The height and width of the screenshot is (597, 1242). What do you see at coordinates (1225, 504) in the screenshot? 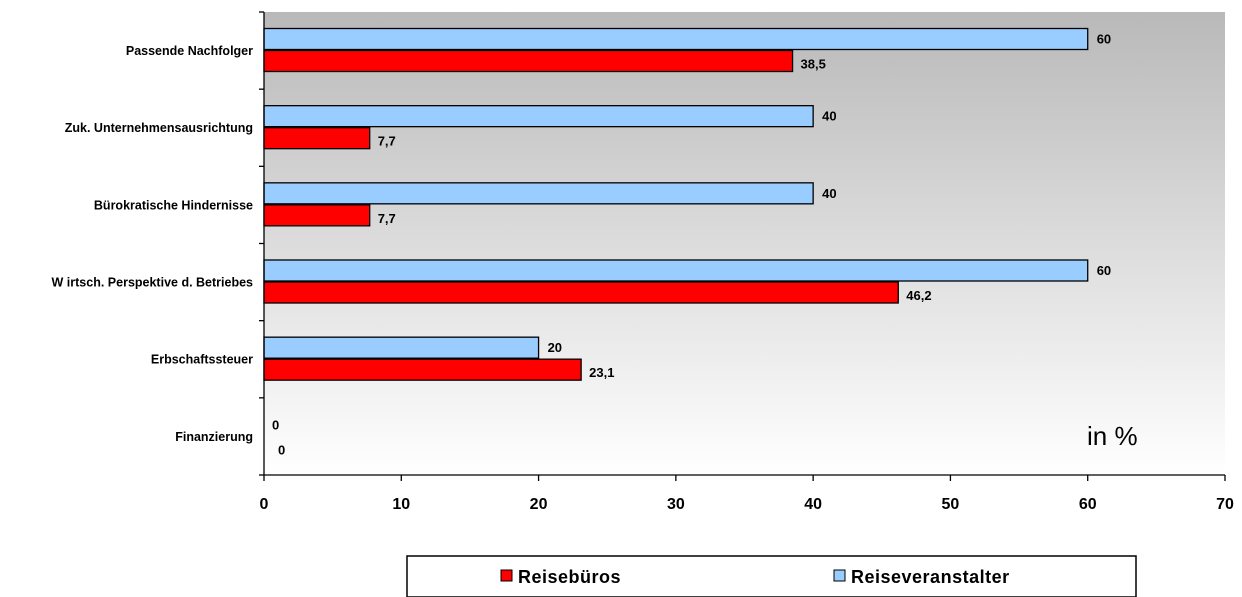
I see `x-tick-label-70: 70` at bounding box center [1225, 504].